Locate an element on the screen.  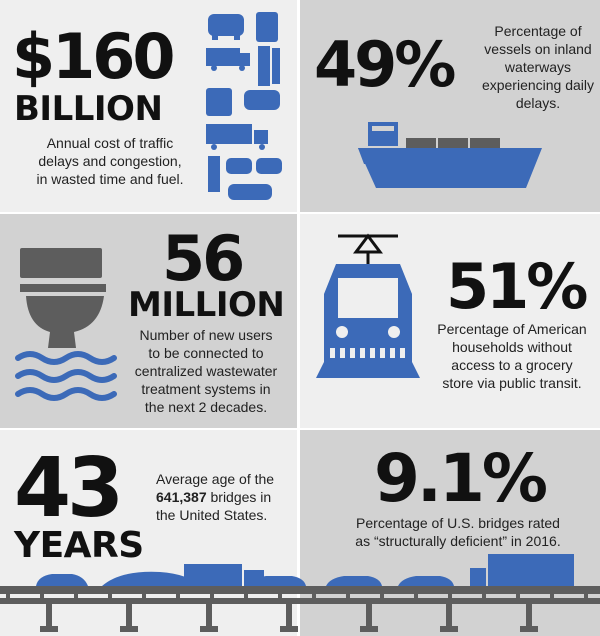
water-waves-icon is located at coordinates (66, 376).